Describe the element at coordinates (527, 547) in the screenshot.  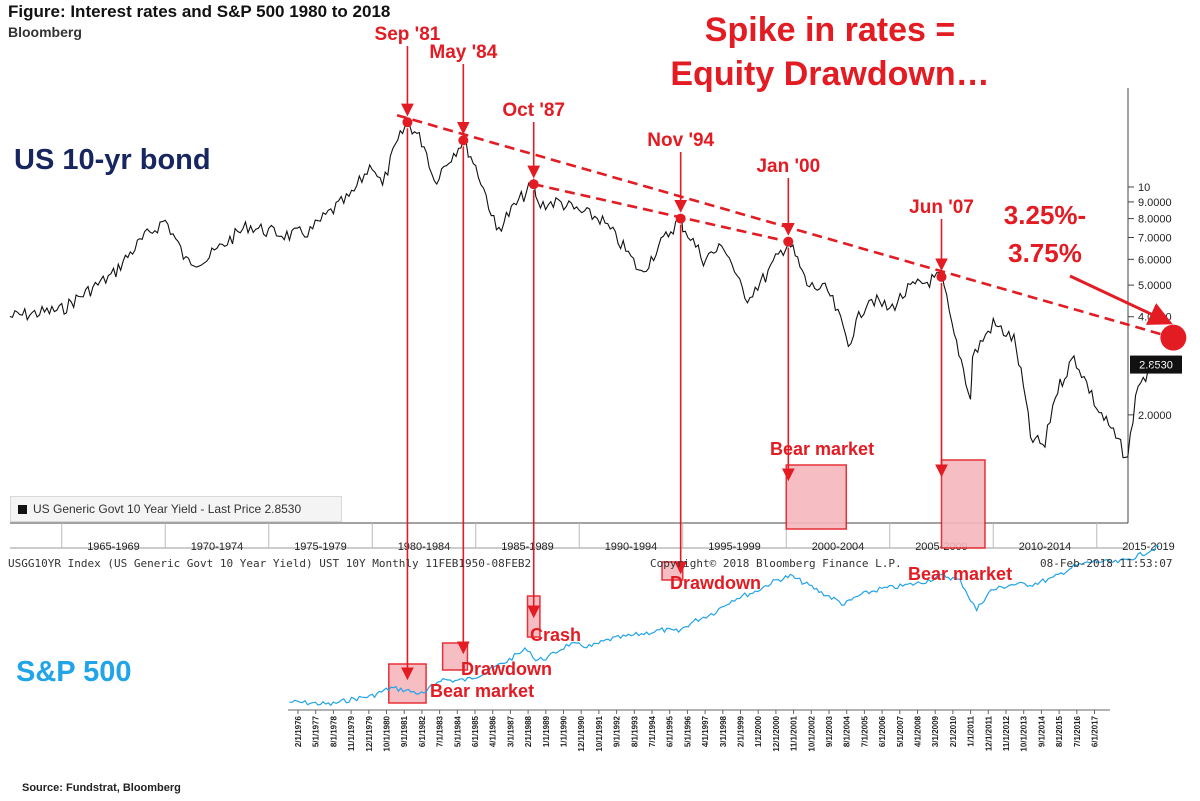
I see `period-label: 1985-1989` at that location.